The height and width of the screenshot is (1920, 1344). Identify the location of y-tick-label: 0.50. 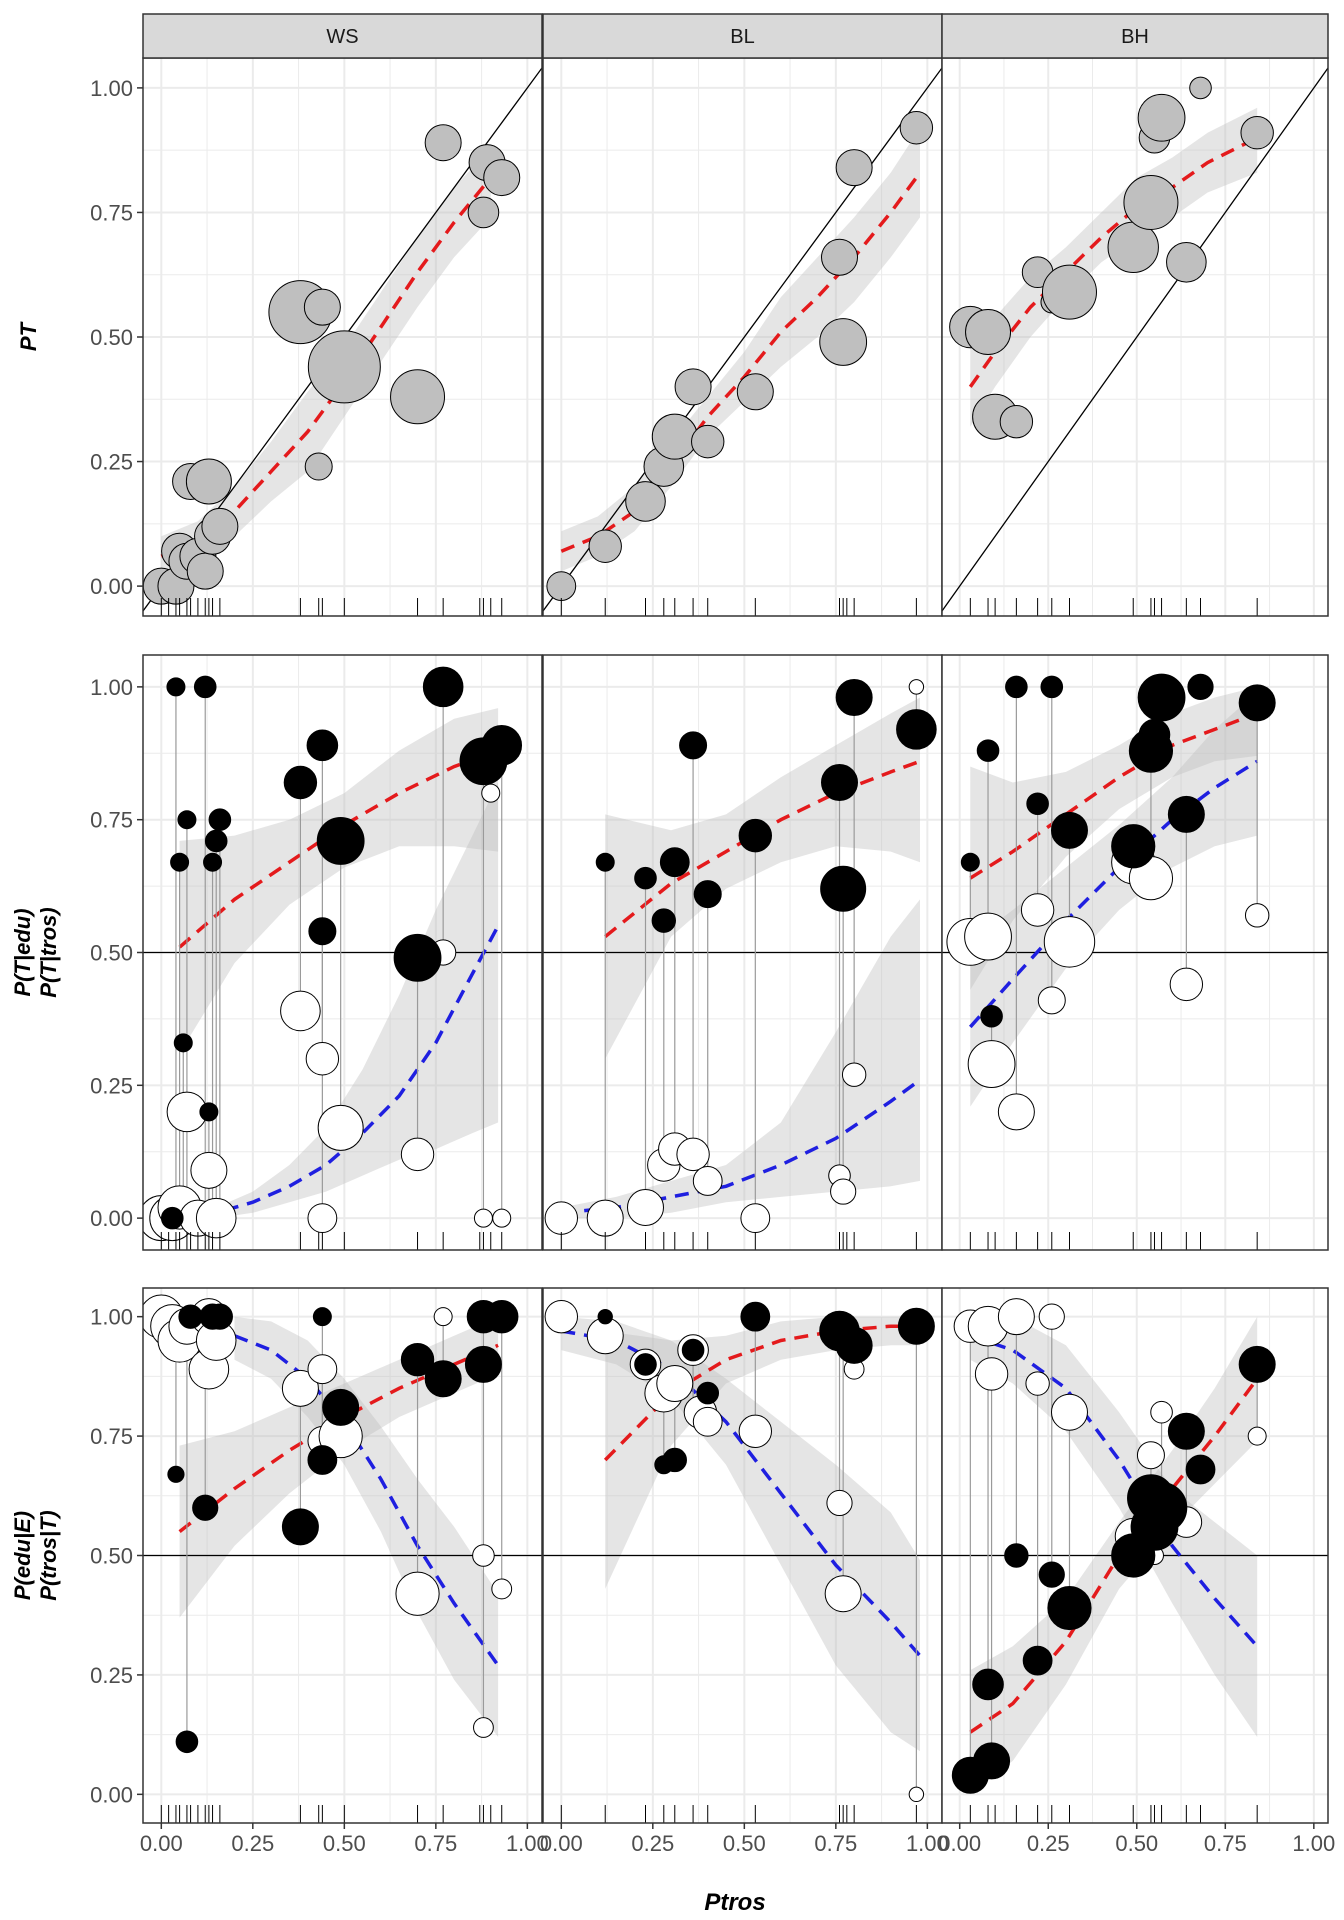
(111, 337).